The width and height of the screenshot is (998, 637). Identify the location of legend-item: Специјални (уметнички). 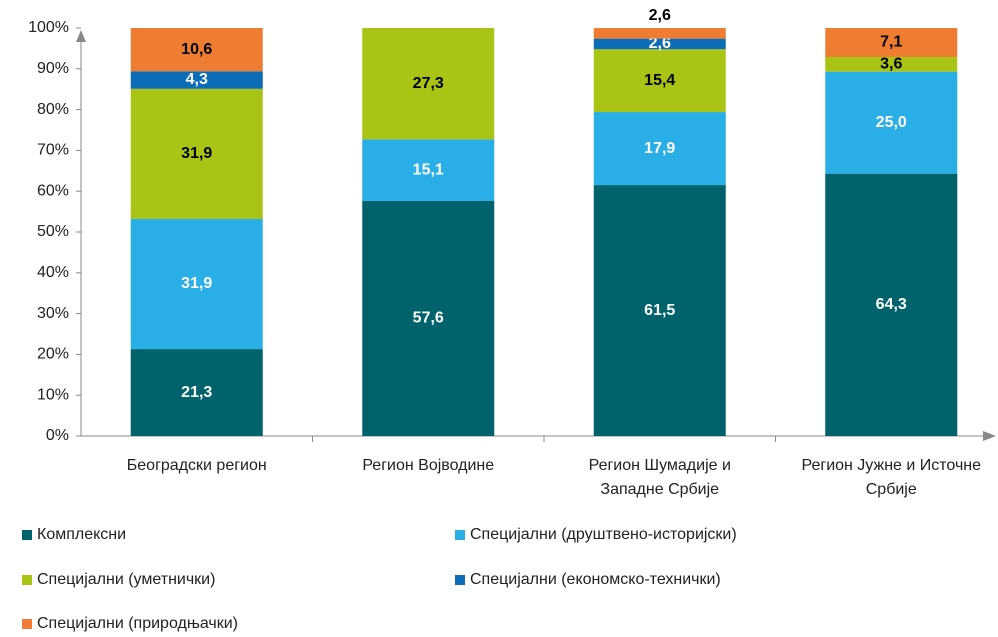
(118, 580).